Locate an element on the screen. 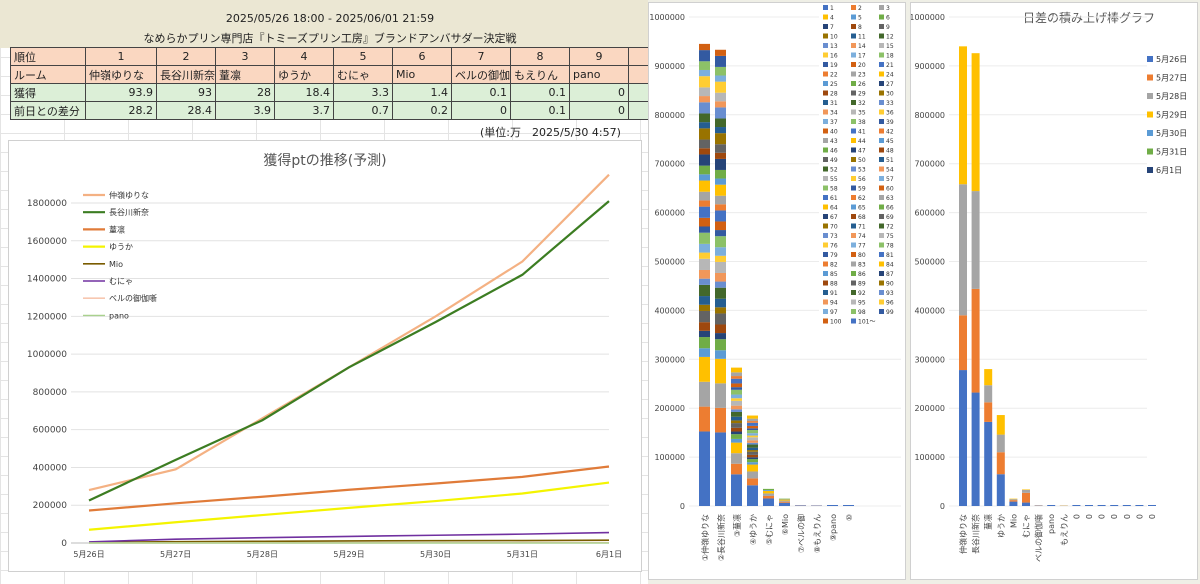  diff-cell: 0.2 is located at coordinates (422, 110).